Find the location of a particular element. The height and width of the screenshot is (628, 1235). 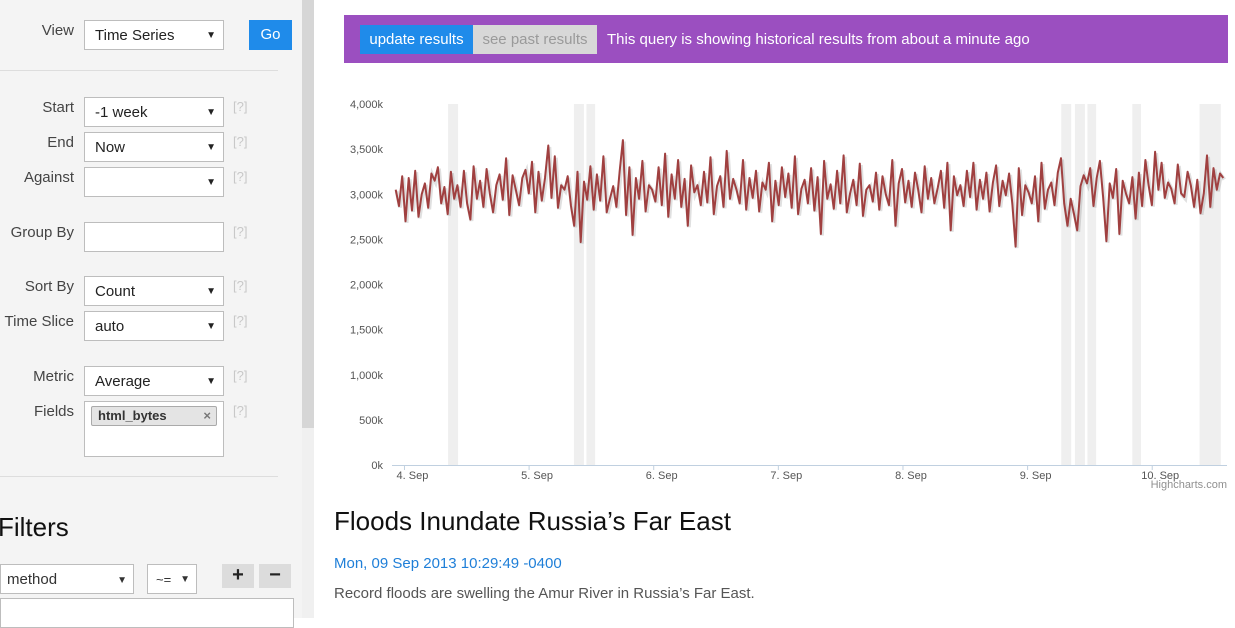

end-label: End is located at coordinates (60, 142).